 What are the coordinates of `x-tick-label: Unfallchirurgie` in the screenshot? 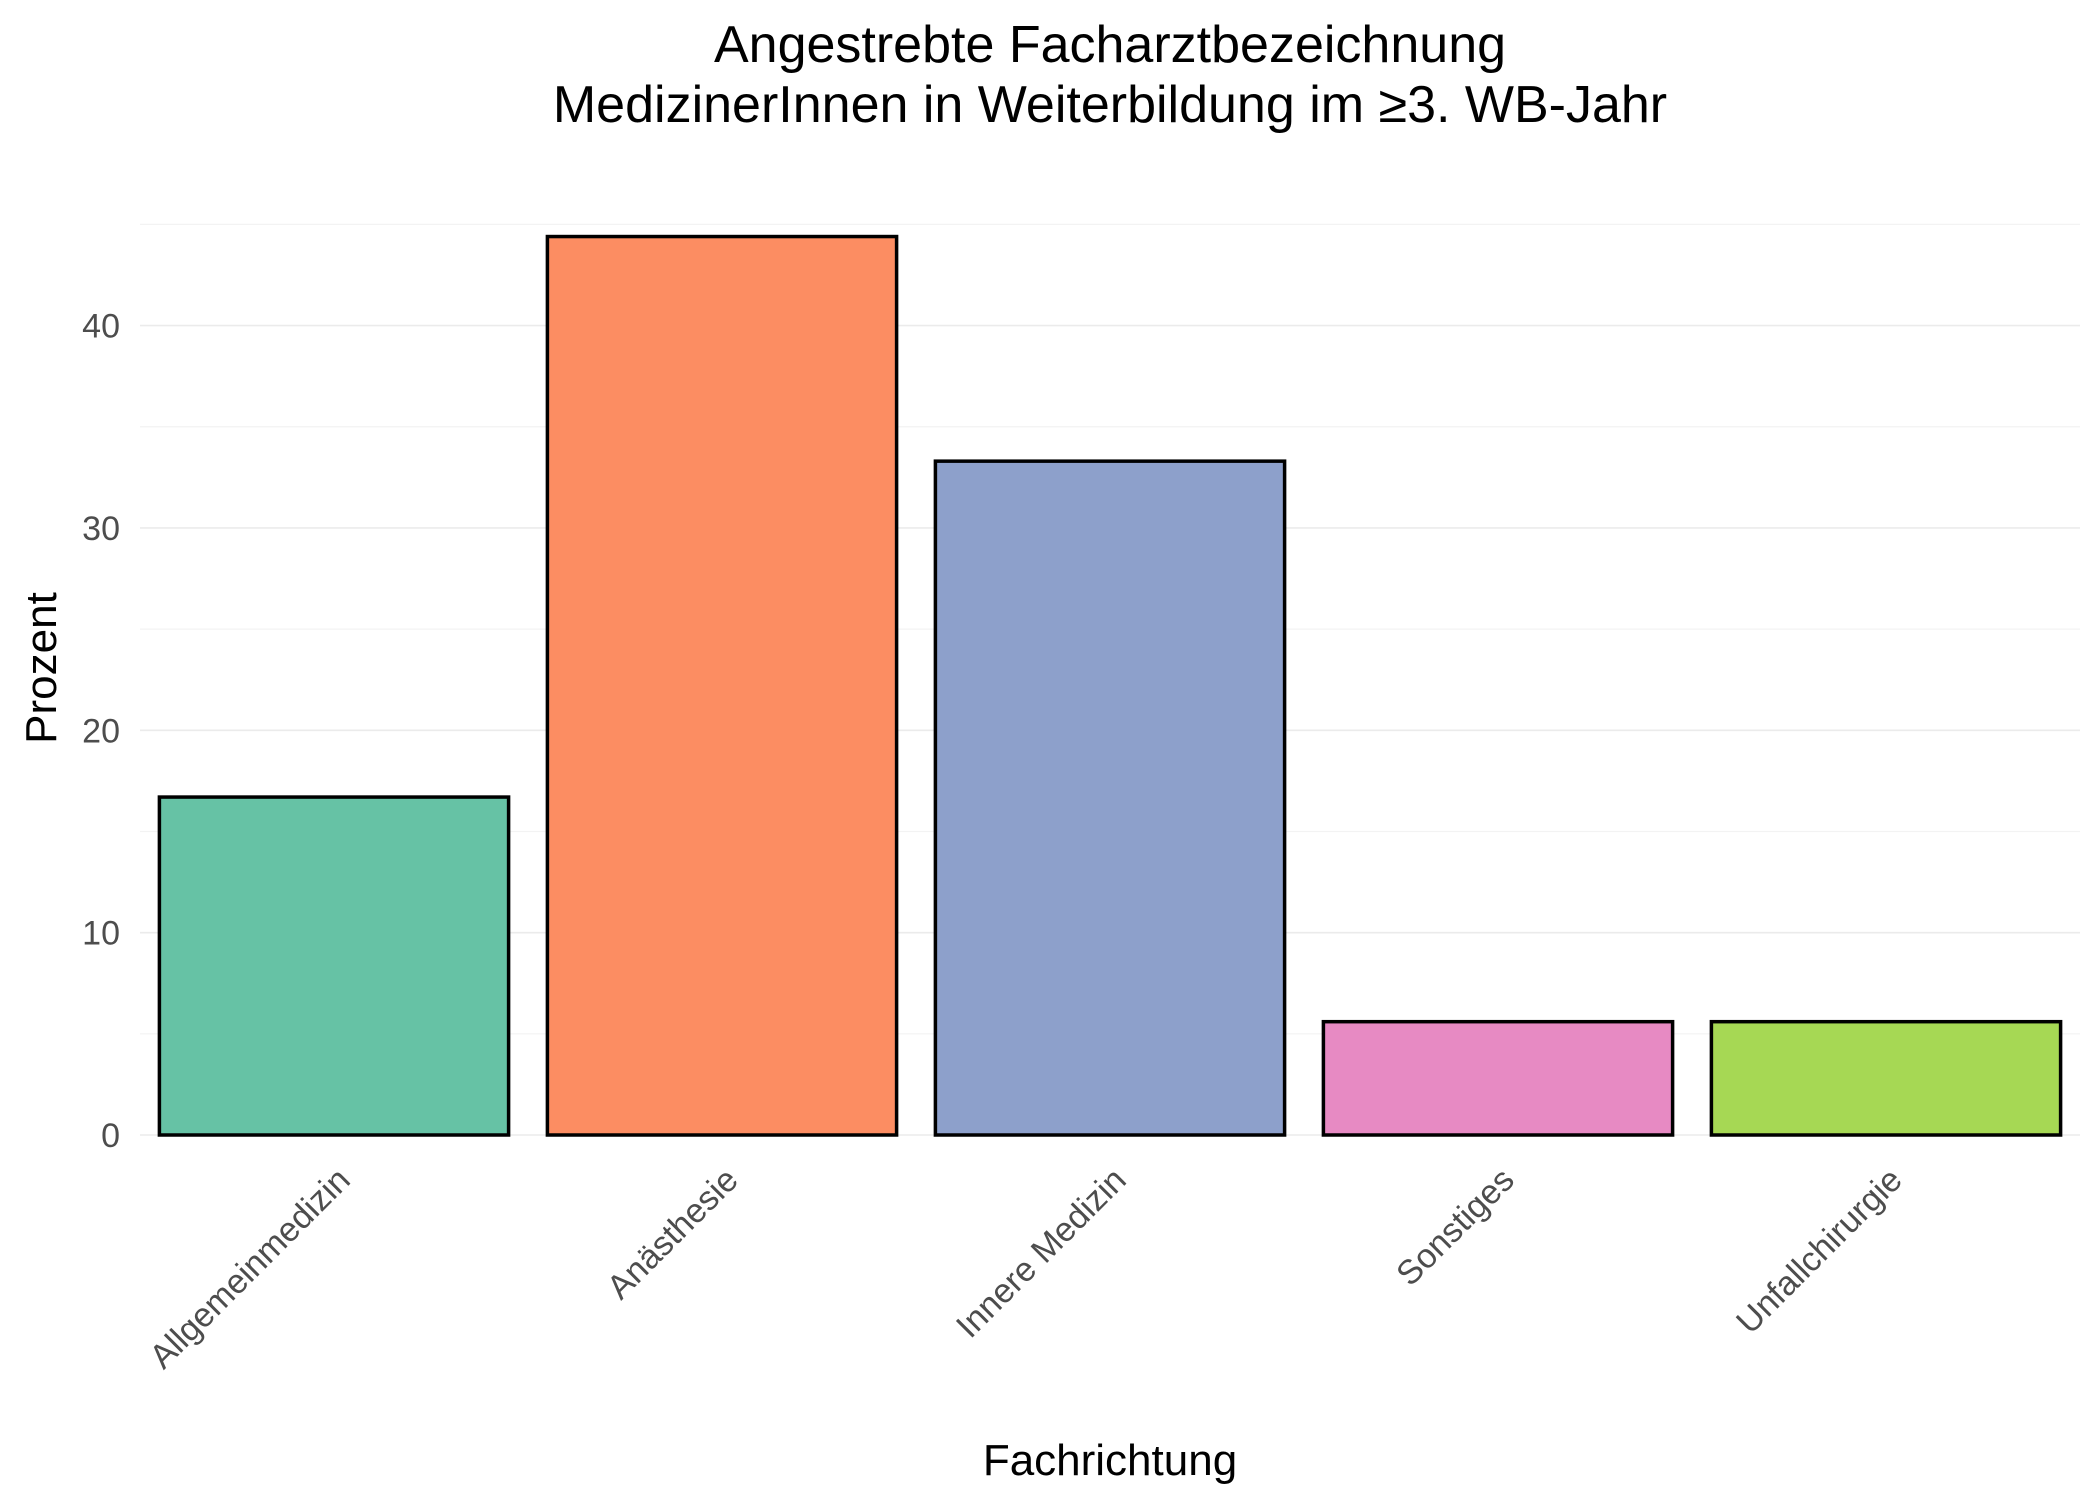 It's located at (1819, 1251).